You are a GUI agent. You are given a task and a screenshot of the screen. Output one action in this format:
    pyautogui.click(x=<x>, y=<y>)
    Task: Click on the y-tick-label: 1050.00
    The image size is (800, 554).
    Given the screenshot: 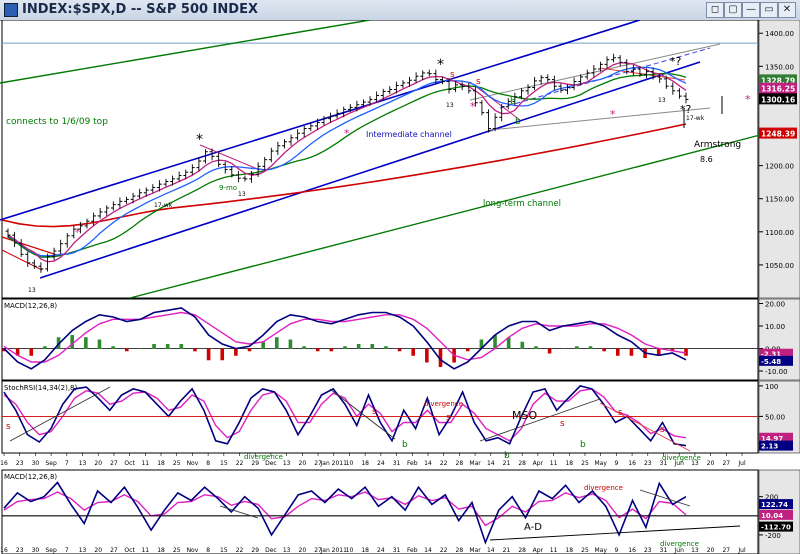 What is the action you would take?
    pyautogui.click(x=779, y=266)
    